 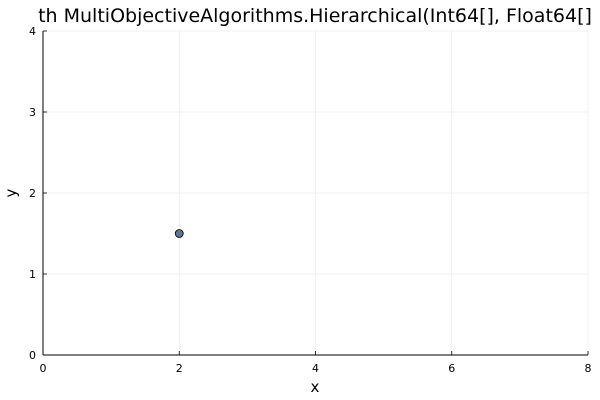 I want to click on x-tick-labels: 0 2 4 6 8, so click(x=316, y=368).